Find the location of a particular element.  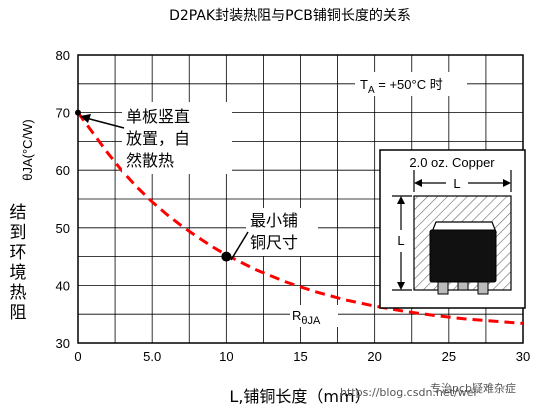

inset-title: 2.0 oz. Copper is located at coordinates (452, 162).